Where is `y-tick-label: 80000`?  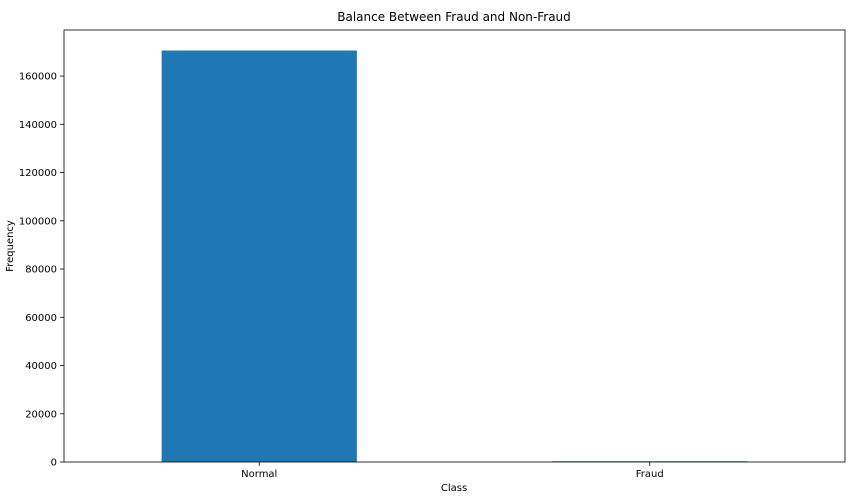 y-tick-label: 80000 is located at coordinates (41, 270).